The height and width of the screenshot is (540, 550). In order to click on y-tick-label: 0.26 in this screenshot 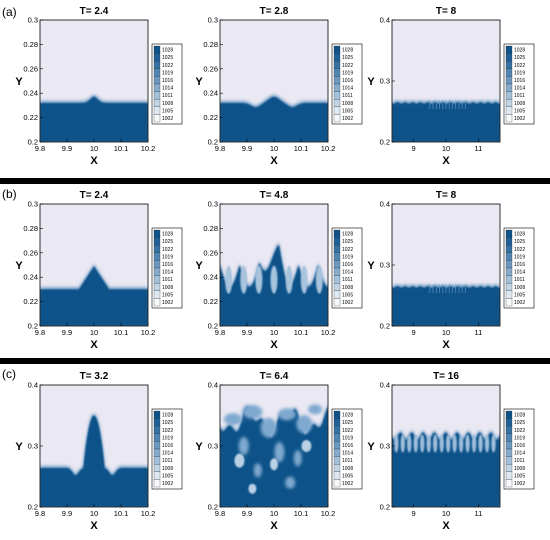, I will do `click(210, 252)`.